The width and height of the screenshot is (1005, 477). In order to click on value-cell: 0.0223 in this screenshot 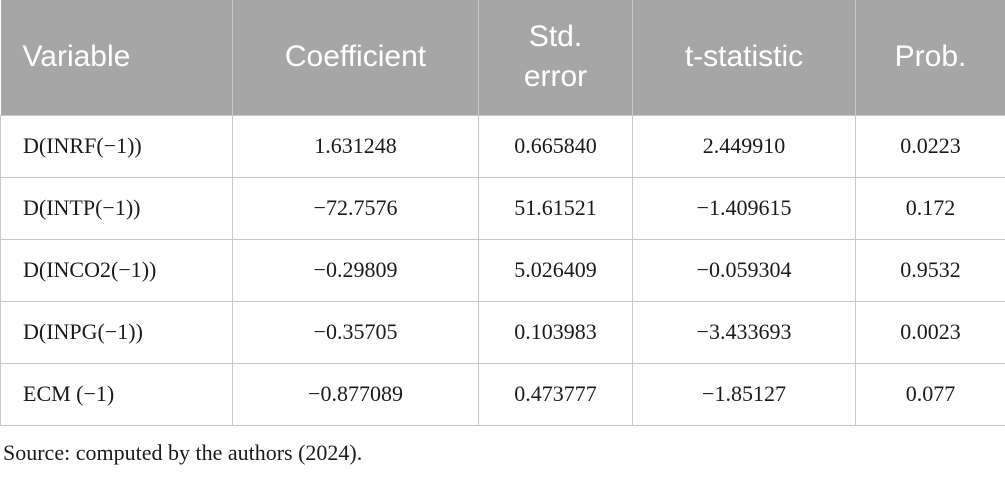, I will do `click(930, 146)`.